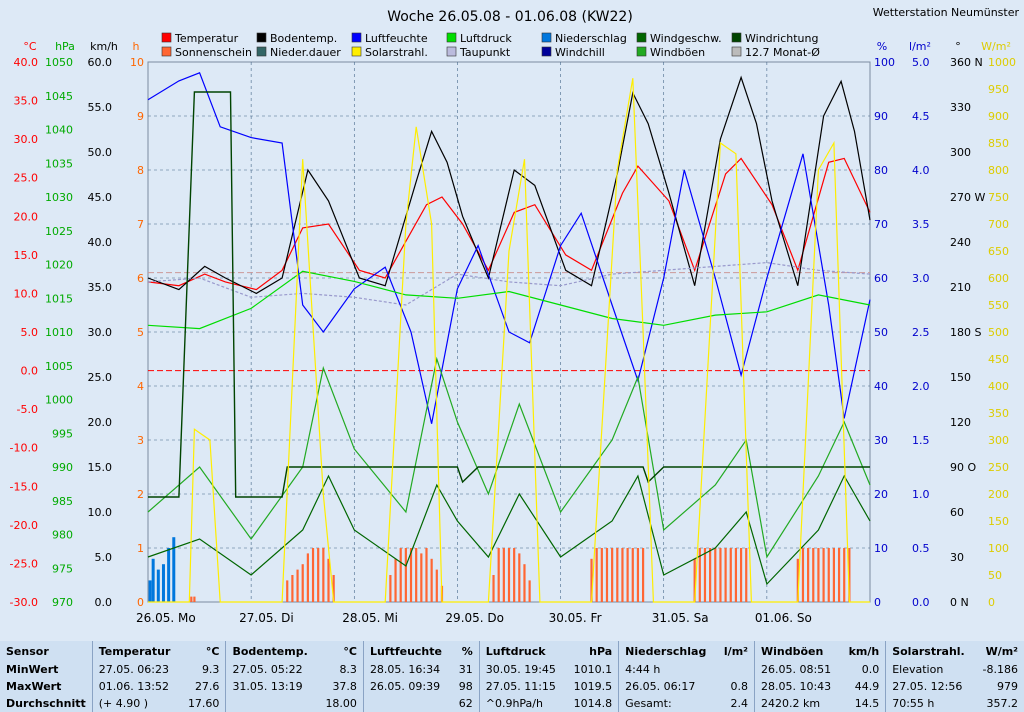 Image resolution: width=1024 pixels, height=712 pixels. Describe the element at coordinates (921, 62) in the screenshot. I see `axis-tick-lm2: 5.0` at that location.